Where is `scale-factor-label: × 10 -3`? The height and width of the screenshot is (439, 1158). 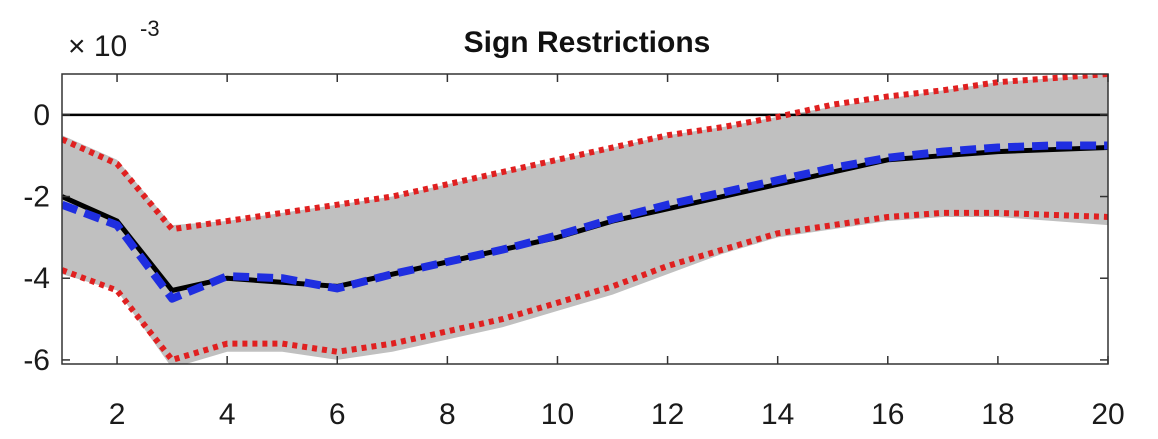
scale-factor-label: × 10 -3 is located at coordinates (114, 39).